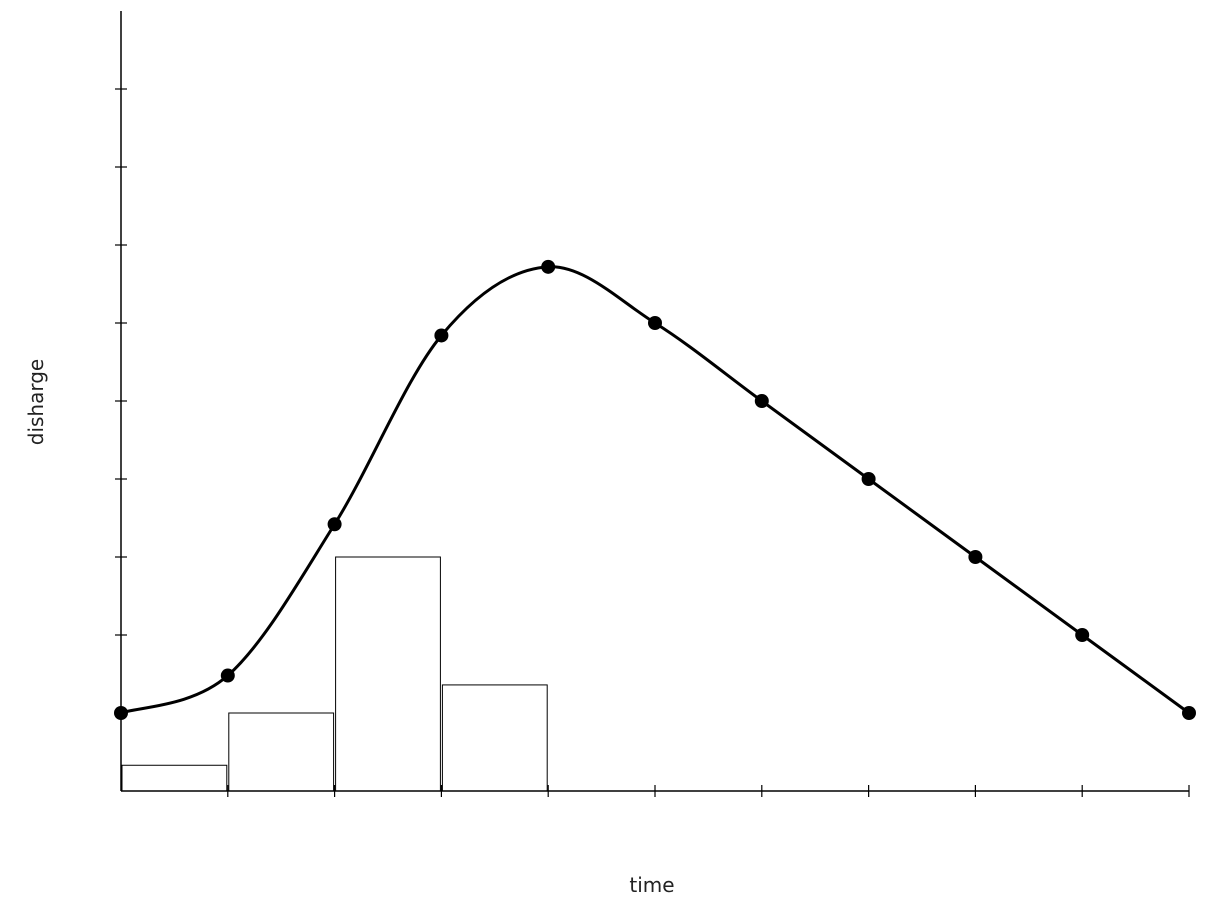 The width and height of the screenshot is (1210, 908). What do you see at coordinates (36, 402) in the screenshot?
I see `y-axis-label: disharge` at bounding box center [36, 402].